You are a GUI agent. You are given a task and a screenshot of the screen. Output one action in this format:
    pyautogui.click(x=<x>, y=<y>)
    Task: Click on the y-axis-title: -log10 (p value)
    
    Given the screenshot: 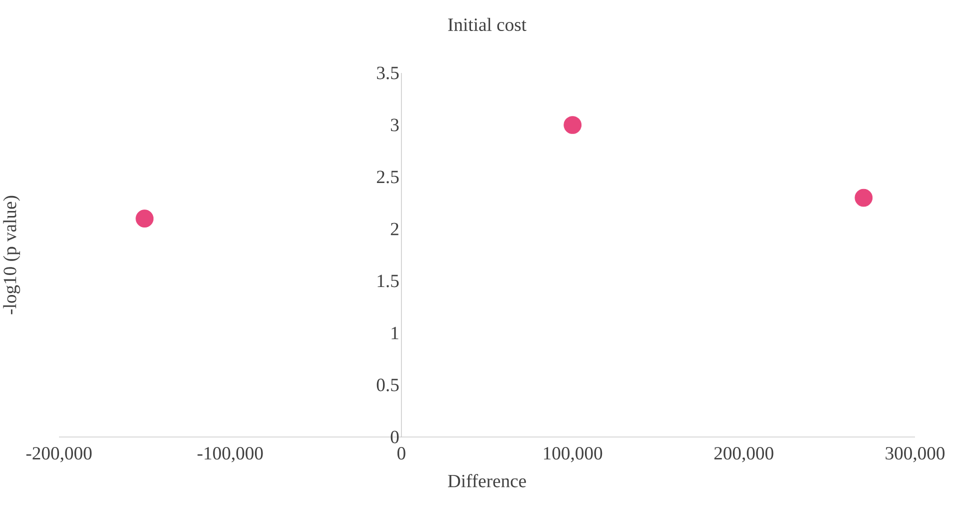 What is the action you would take?
    pyautogui.click(x=11, y=255)
    